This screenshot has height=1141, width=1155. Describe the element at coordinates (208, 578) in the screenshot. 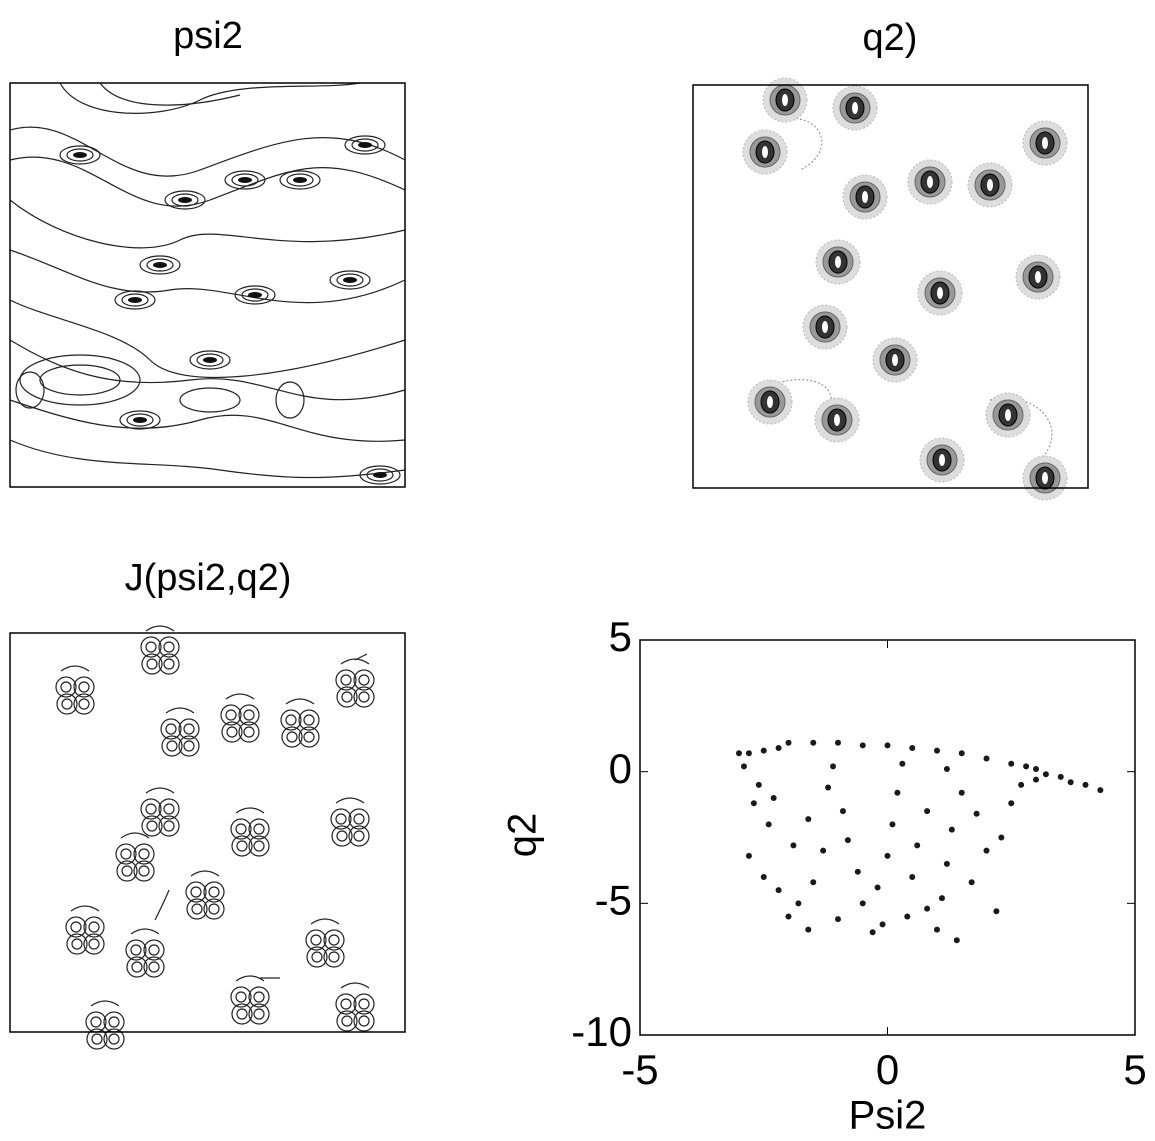

I see `panel-title: J(psi2,q2)` at that location.